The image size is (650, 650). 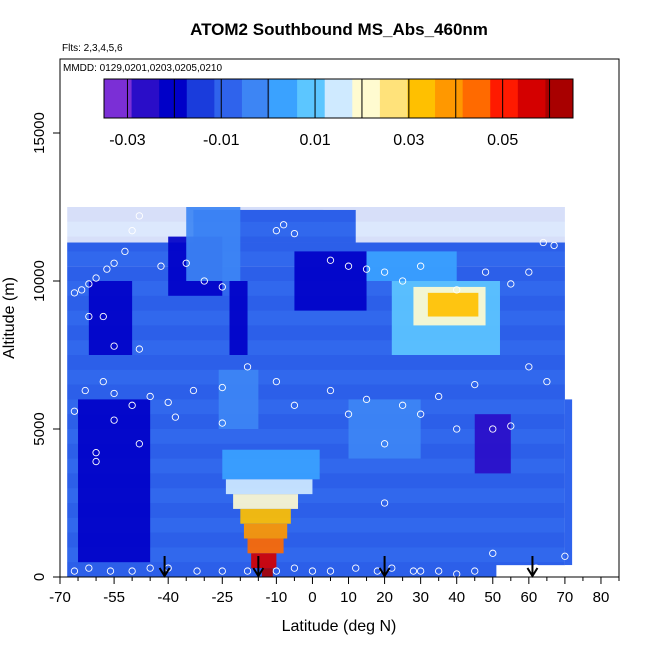 I want to click on x-tick-label: 50, so click(x=492, y=597).